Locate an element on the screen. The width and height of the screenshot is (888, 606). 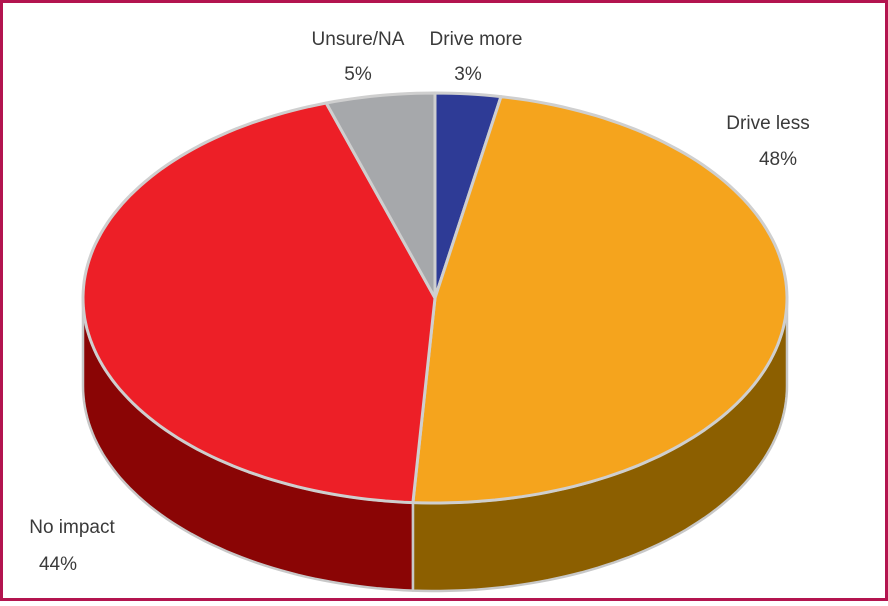
category-label: Drive more is located at coordinates (476, 39).